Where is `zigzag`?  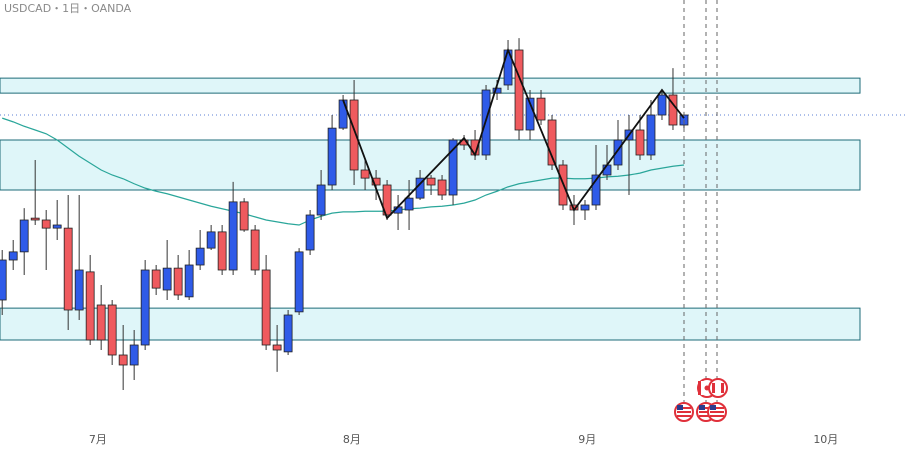 zigzag is located at coordinates (513, 133).